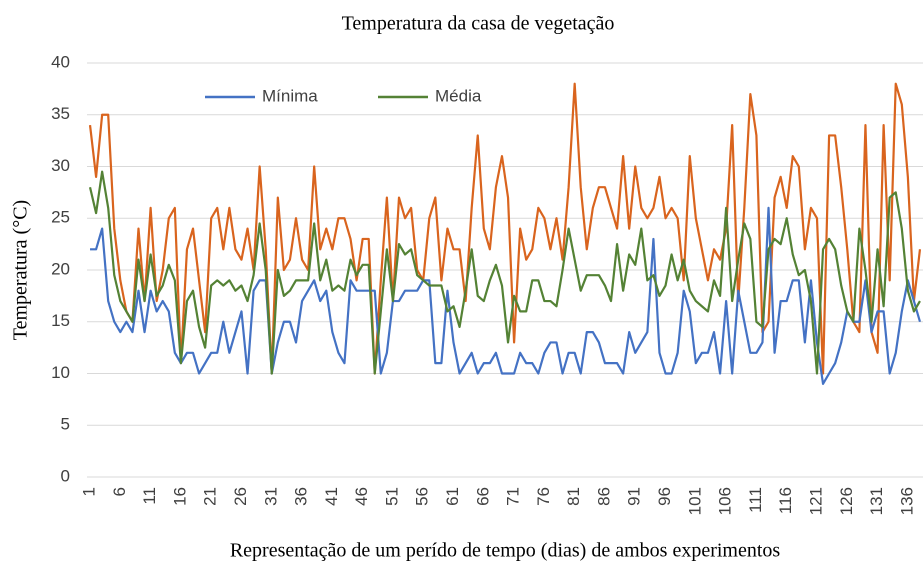 Image resolution: width=923 pixels, height=569 pixels. I want to click on y-tick-label: 40, so click(60, 61).